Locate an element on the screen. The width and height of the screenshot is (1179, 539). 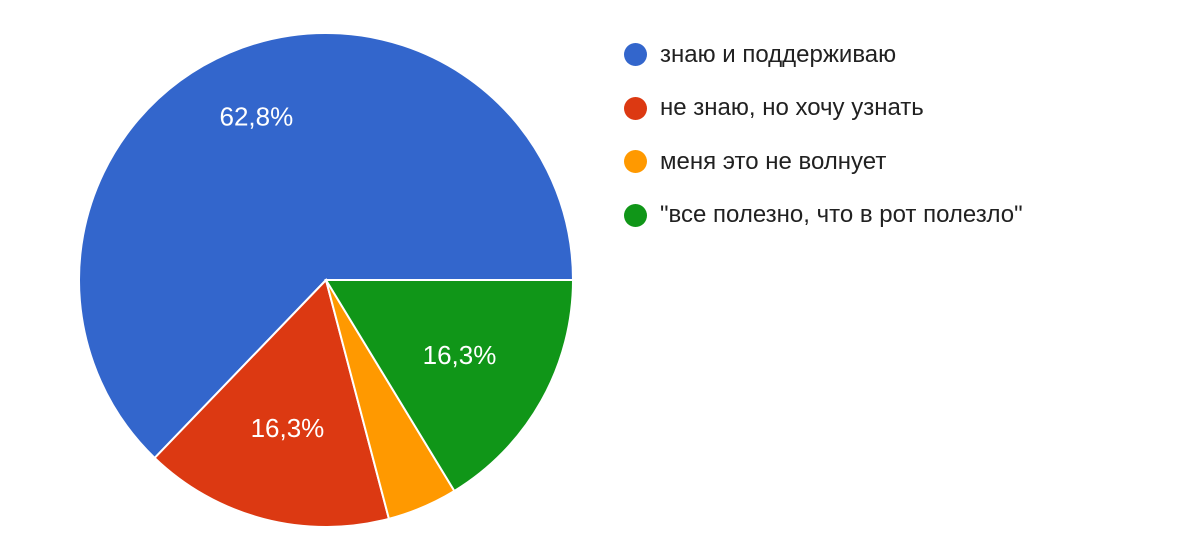
legend-item-1: знаю и поддерживаю is located at coordinates (823, 55).